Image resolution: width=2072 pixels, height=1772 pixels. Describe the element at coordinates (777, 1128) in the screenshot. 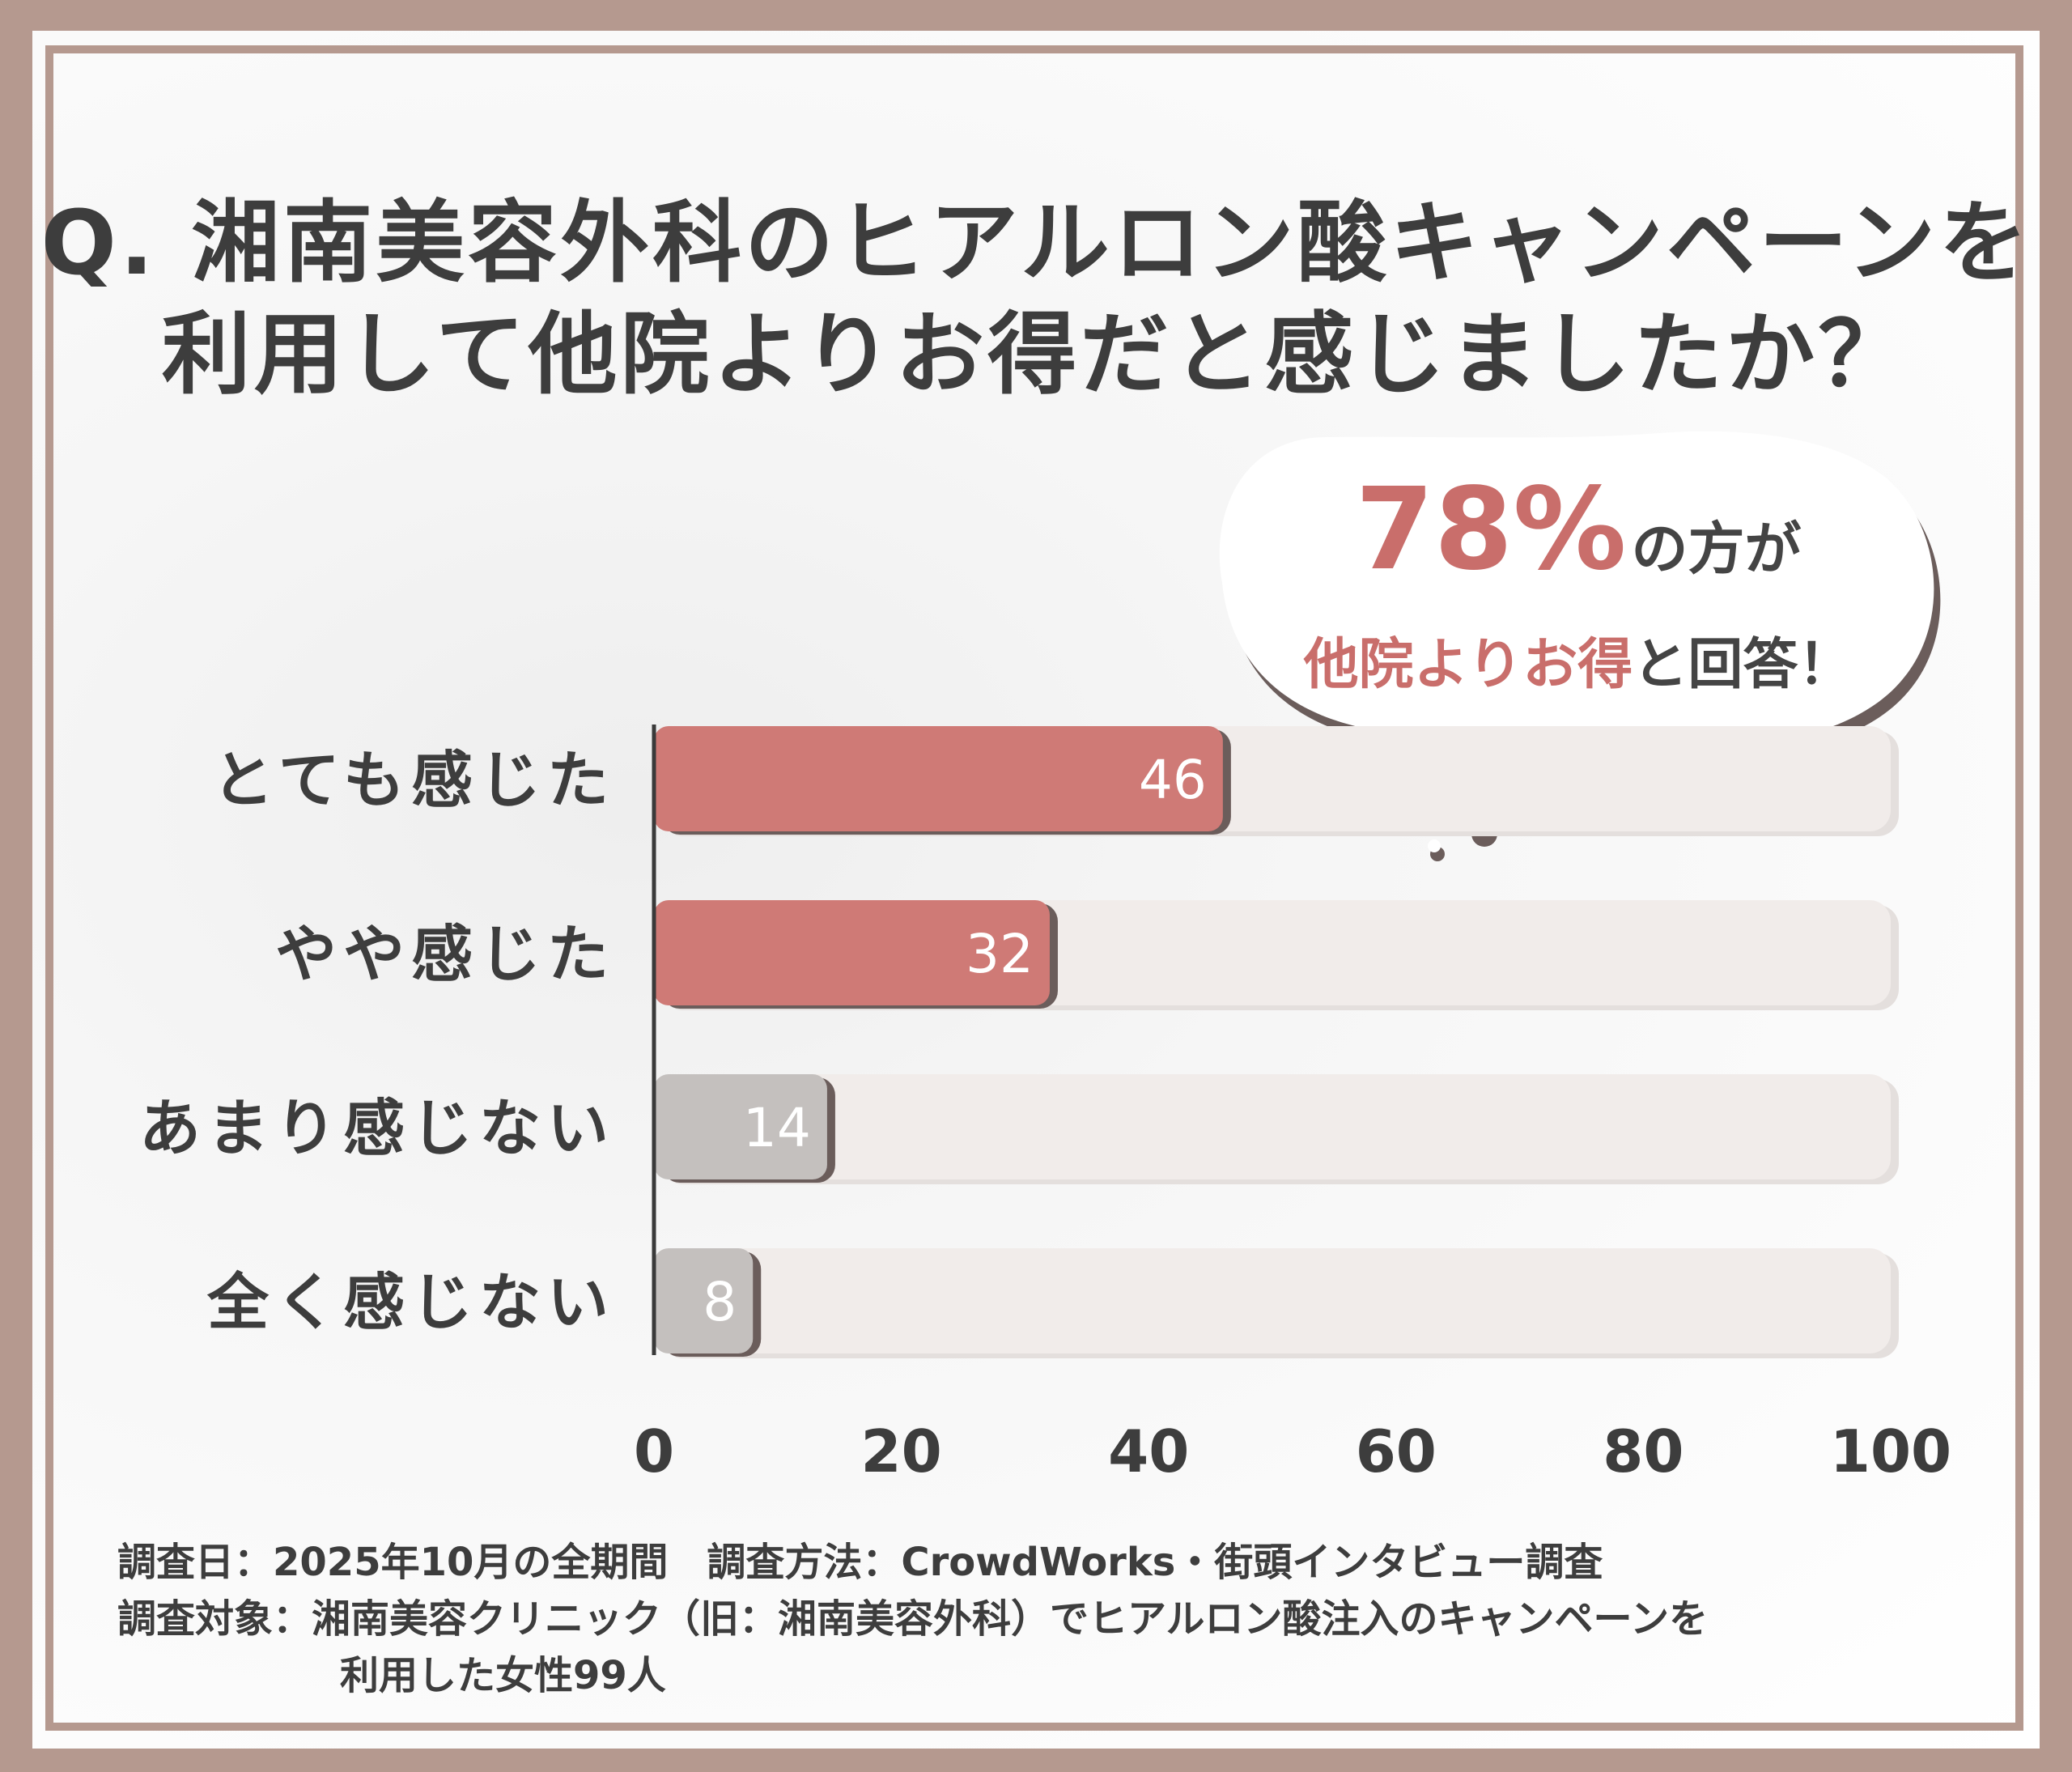

I see `bar-value-label: 14` at that location.